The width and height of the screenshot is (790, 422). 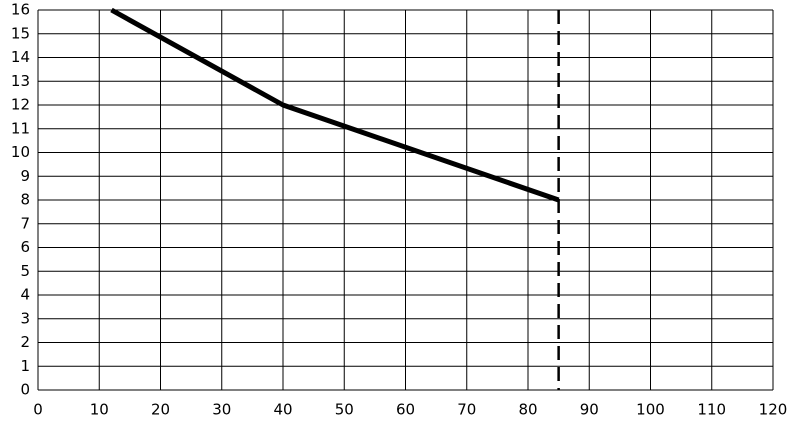 What do you see at coordinates (527, 410) in the screenshot?
I see `x-tick-label: 80` at bounding box center [527, 410].